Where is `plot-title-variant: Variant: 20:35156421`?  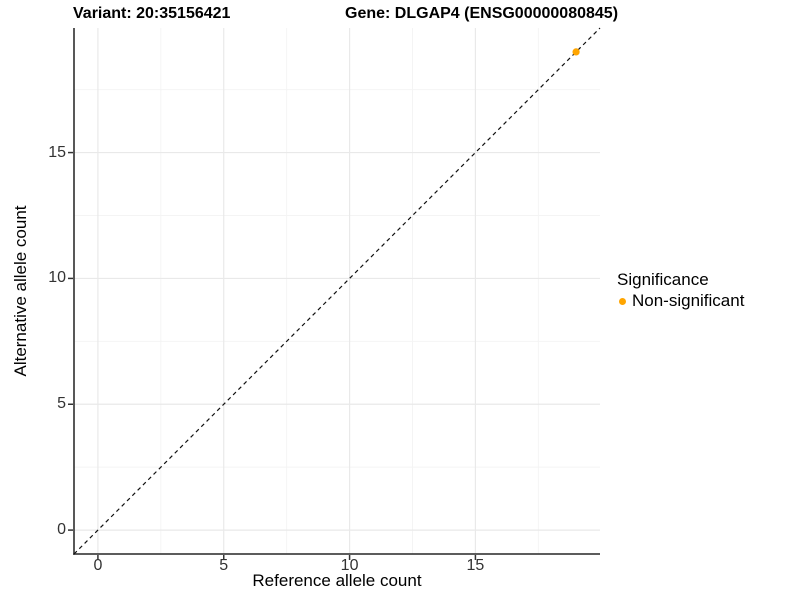
plot-title-variant: Variant: 20:35156421 is located at coordinates (152, 13).